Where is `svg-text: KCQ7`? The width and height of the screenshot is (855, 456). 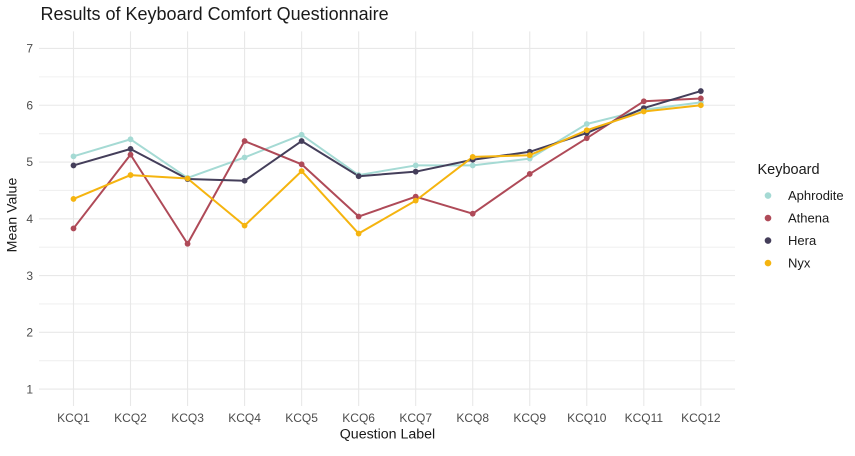
svg-text: KCQ7 is located at coordinates (415, 418).